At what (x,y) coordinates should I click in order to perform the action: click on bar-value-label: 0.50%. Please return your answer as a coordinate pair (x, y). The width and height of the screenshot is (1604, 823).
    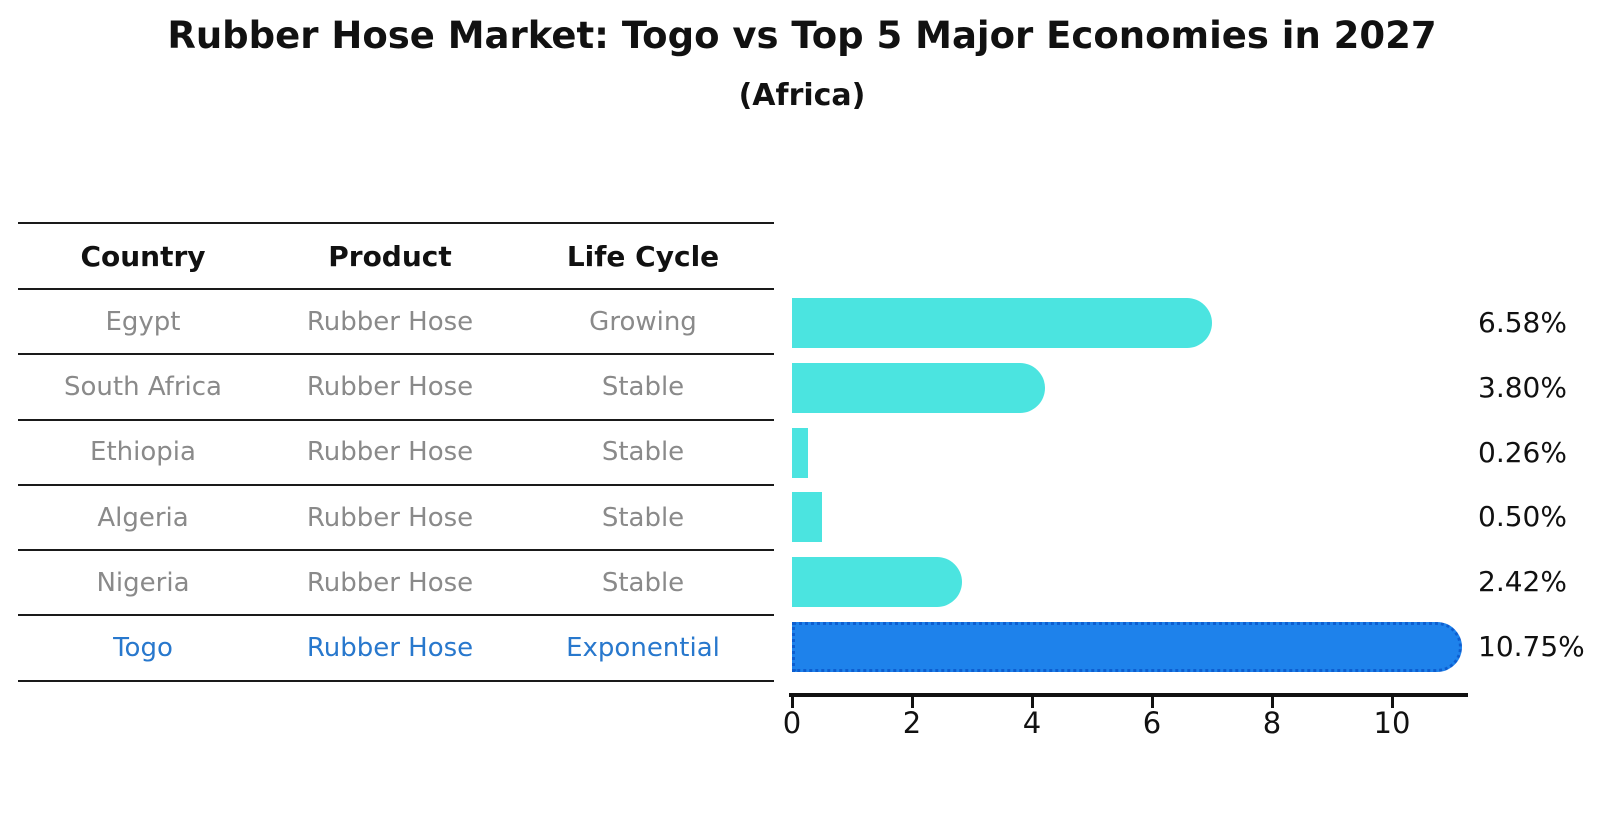
    Looking at the image, I should click on (1522, 517).